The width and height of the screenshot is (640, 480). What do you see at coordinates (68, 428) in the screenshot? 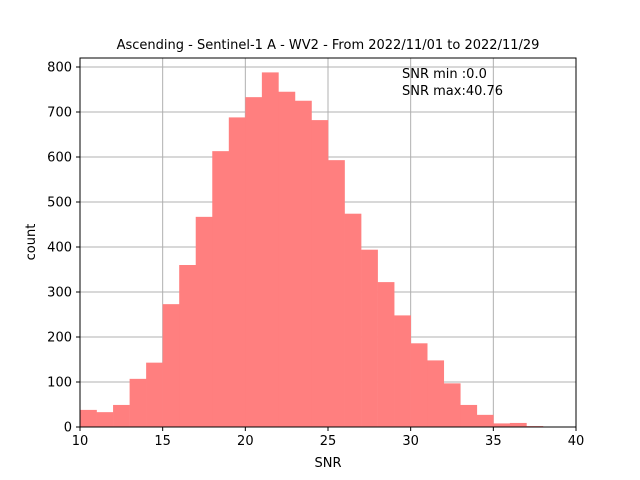
I see `y-tick-label: 0` at bounding box center [68, 428].